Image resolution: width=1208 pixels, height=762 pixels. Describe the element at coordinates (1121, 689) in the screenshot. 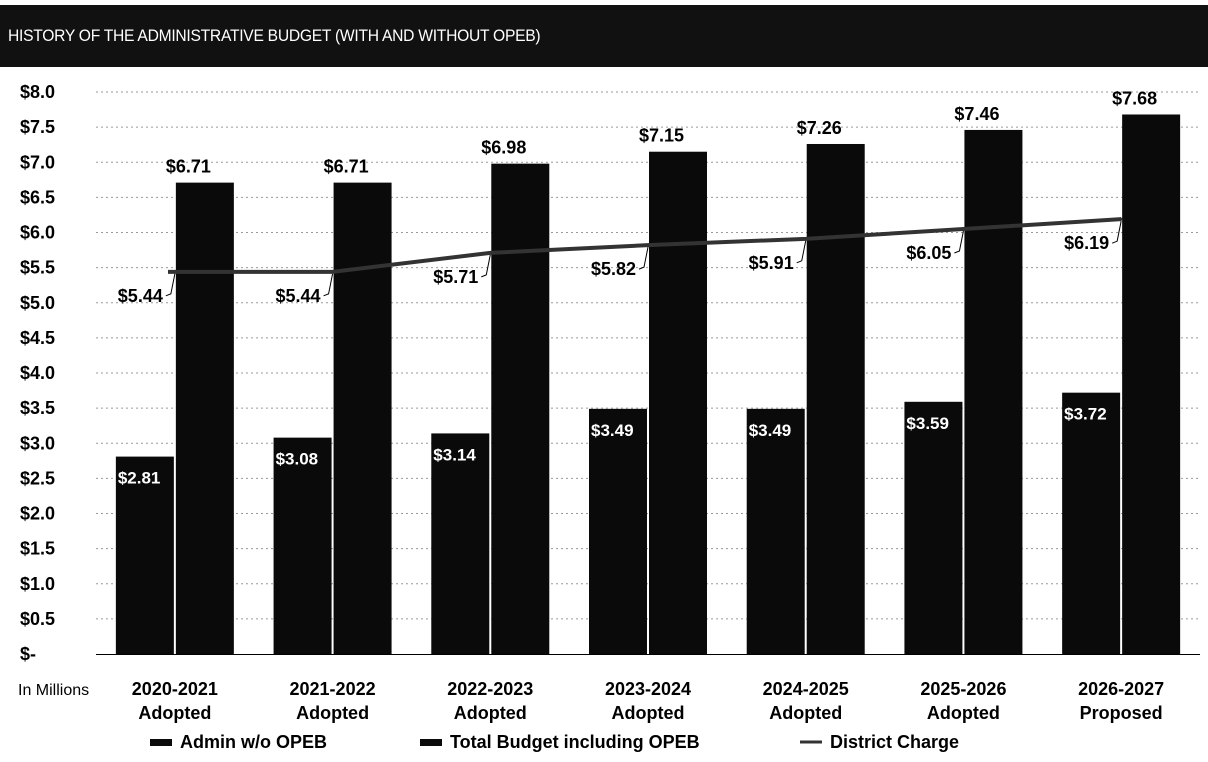

I see `x-category-label: 2026-2027` at that location.